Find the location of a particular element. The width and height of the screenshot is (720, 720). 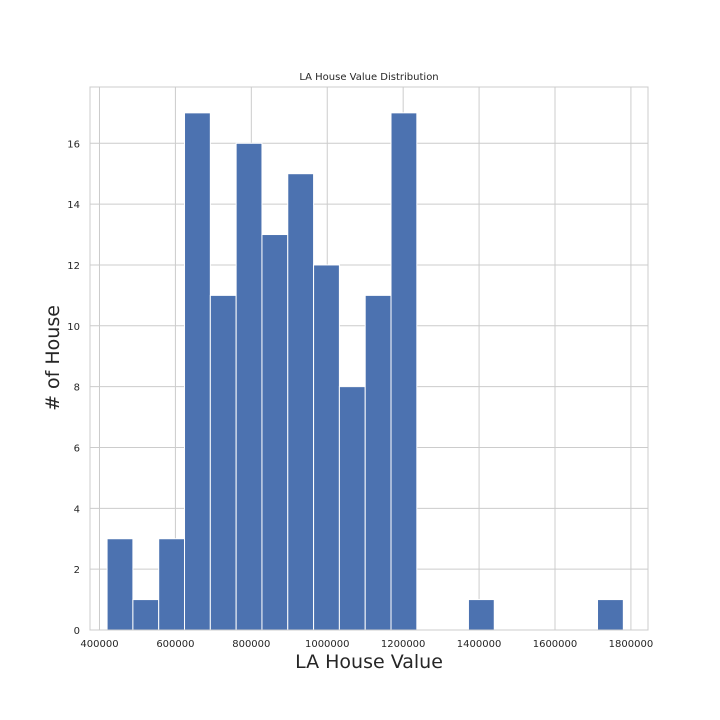

x-tick-label: 1000000 is located at coordinates (327, 644).